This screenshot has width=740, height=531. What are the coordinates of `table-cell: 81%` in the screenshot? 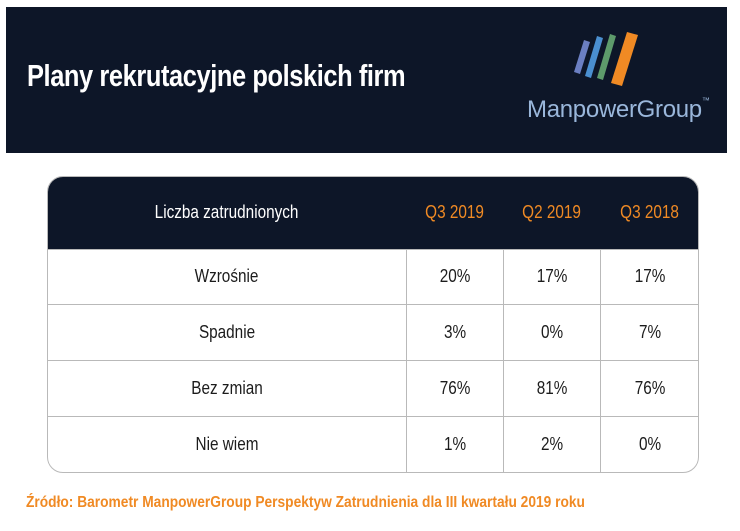 It's located at (551, 388).